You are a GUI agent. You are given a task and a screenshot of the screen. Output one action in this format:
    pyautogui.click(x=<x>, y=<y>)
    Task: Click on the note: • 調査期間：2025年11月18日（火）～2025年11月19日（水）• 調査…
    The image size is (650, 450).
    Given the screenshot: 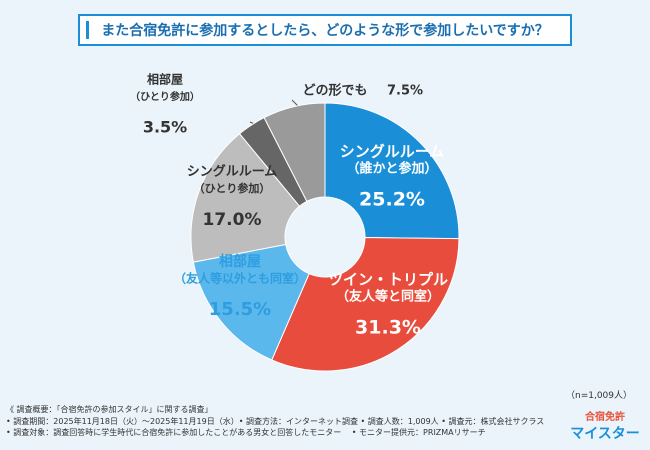 What is the action you would take?
    pyautogui.click(x=275, y=421)
    